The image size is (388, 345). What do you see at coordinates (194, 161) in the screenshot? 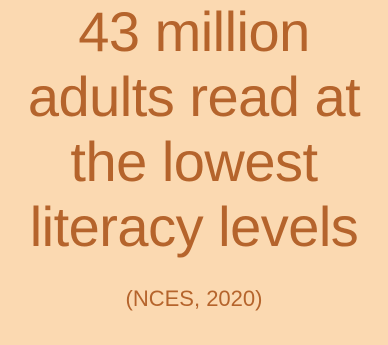
I see `headline-line-3: the lowest` at bounding box center [194, 161].